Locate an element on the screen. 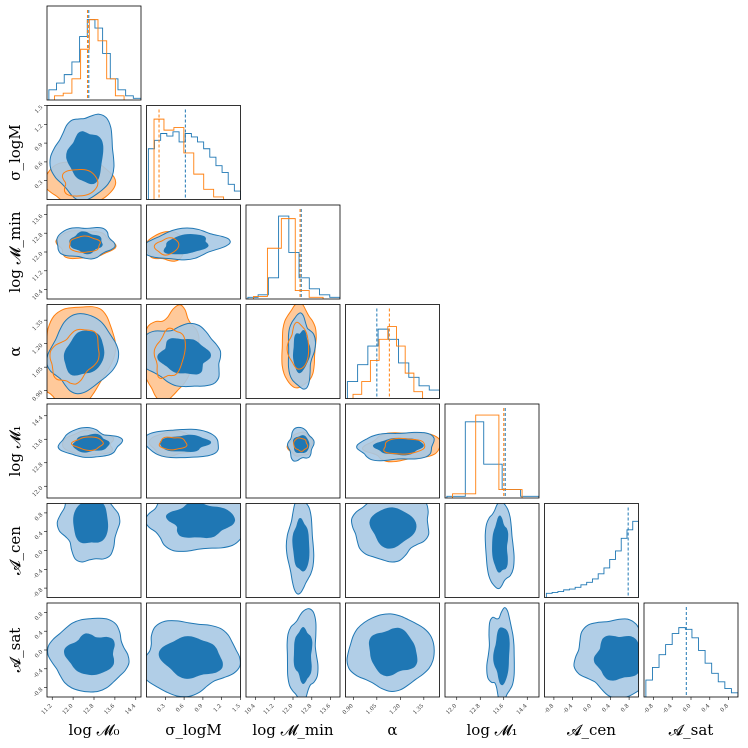  ytick-label-2-4: 13.6 is located at coordinates (38, 219).